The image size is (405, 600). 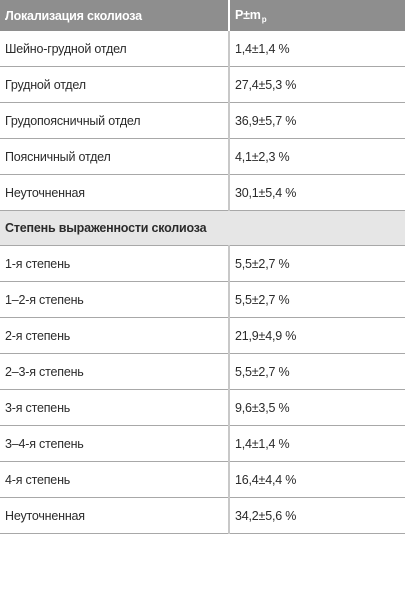 I want to click on table-header-row: Локализация сколиоза P±mp, so click(x=202, y=15).